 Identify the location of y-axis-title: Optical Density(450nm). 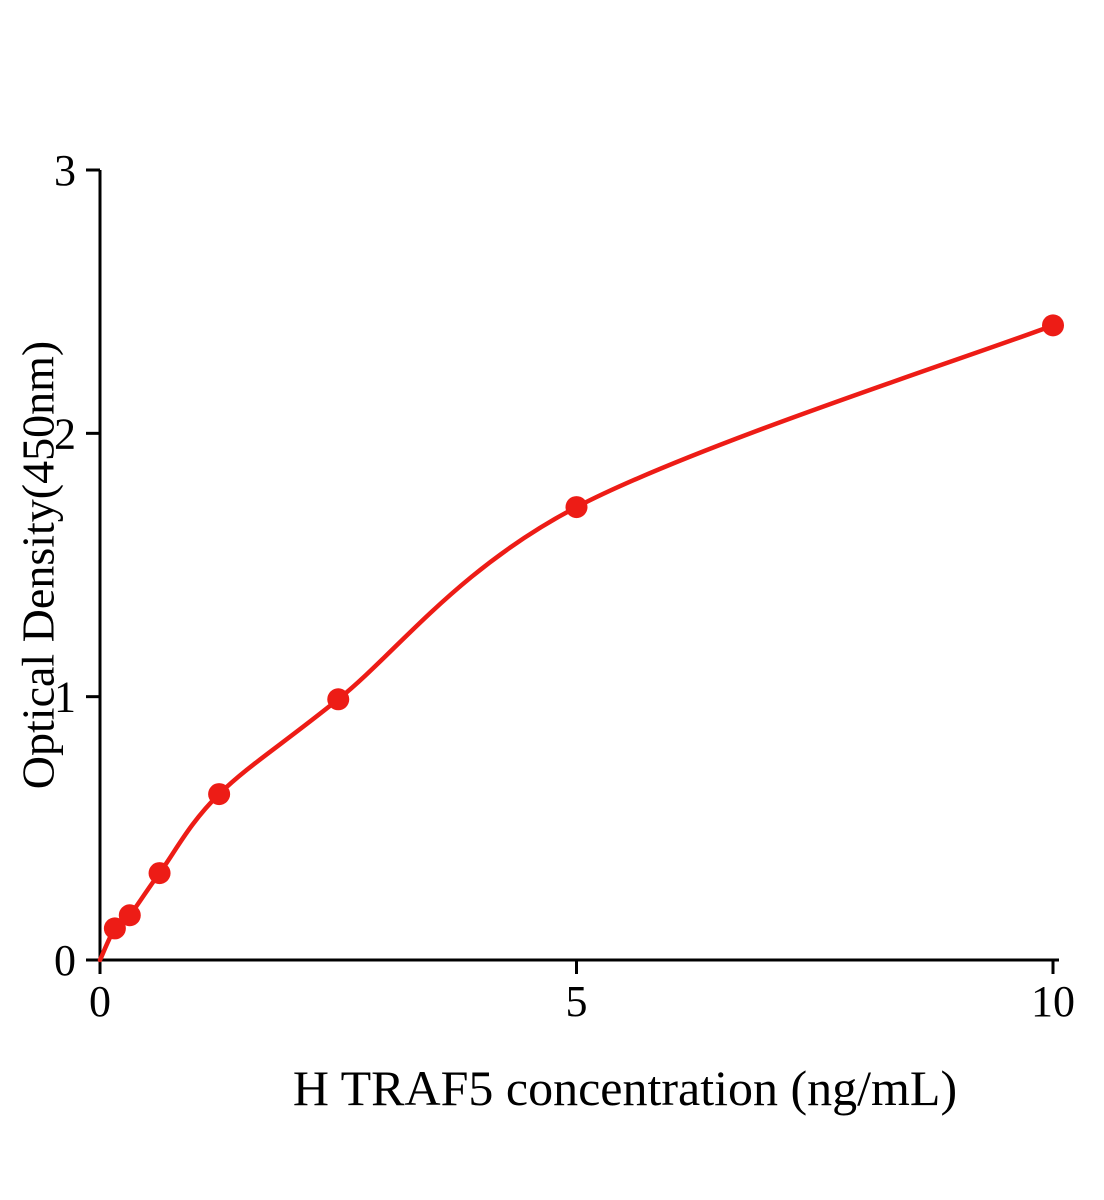
(38, 565).